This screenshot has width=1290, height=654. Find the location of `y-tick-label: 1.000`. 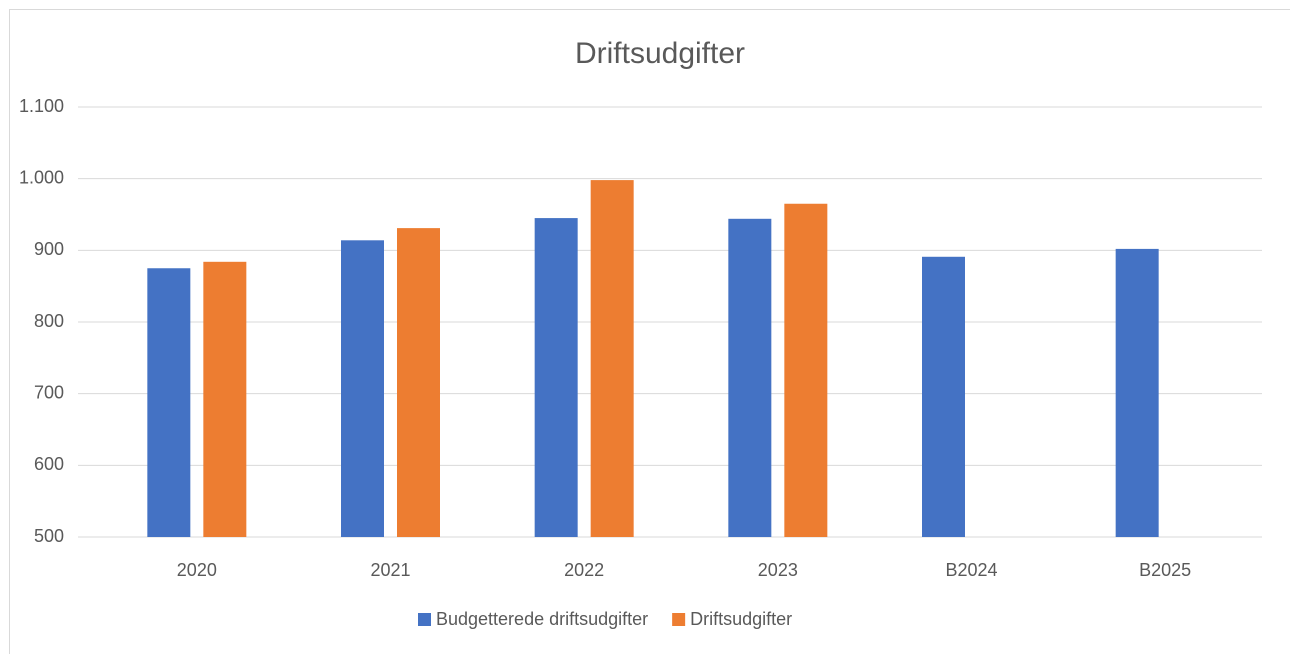

y-tick-label: 1.000 is located at coordinates (41, 177).